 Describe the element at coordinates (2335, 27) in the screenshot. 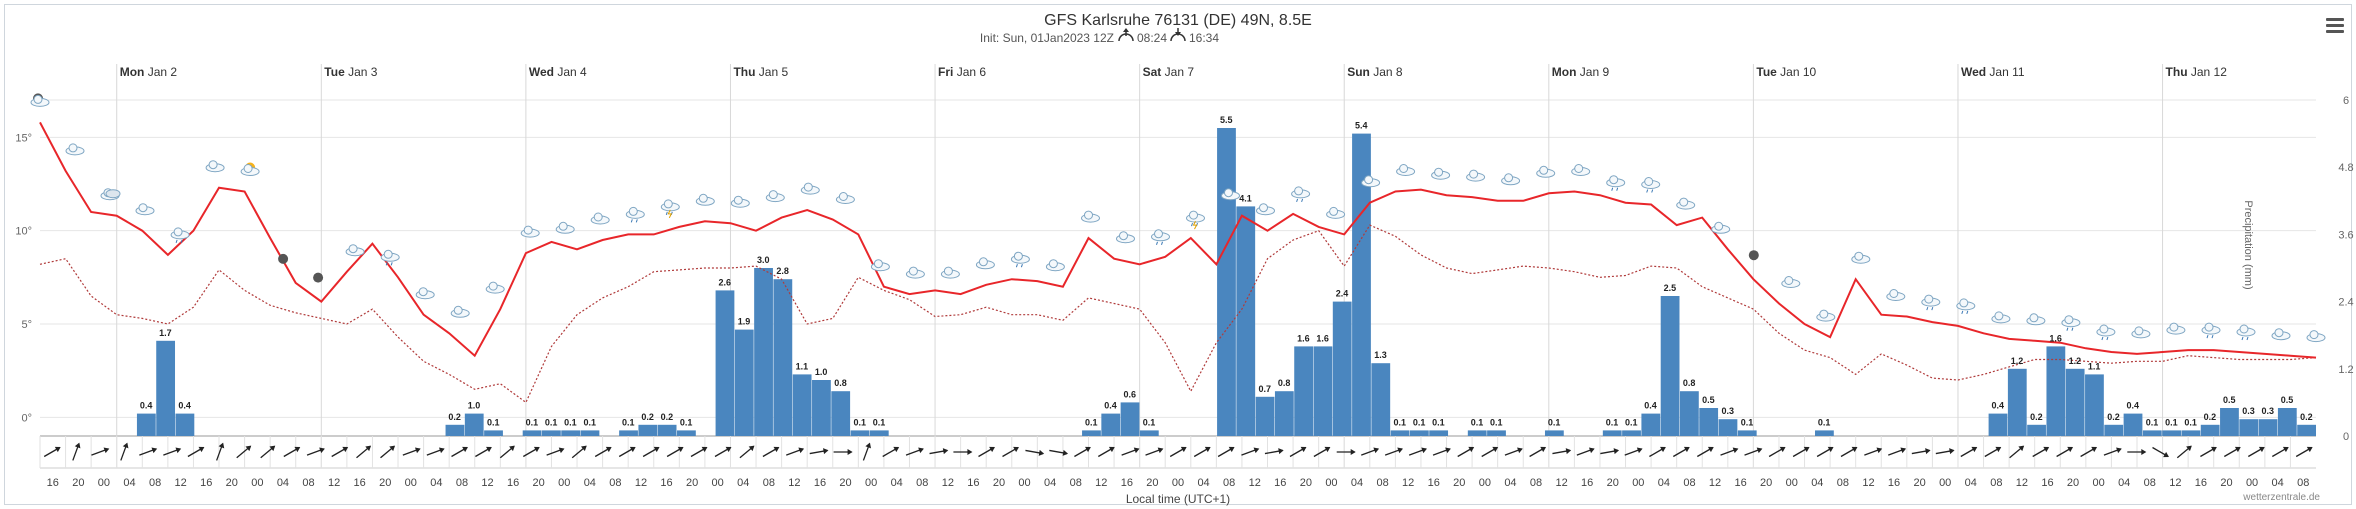

I see `hamburger-menu-icon` at that location.